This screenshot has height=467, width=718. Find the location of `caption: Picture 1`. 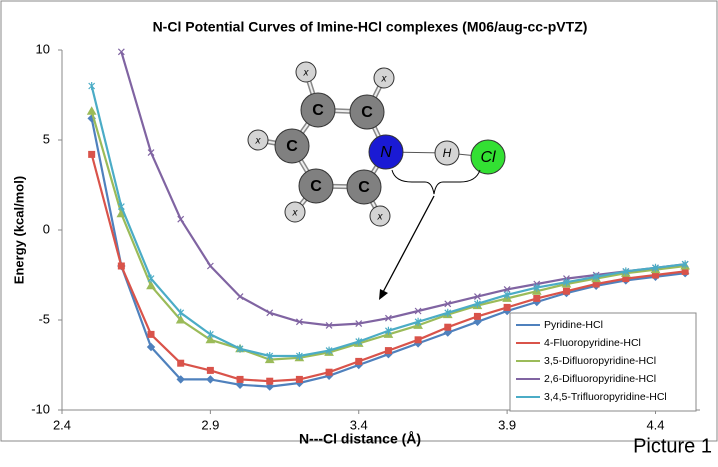

caption: Picture 1 is located at coordinates (672, 446).